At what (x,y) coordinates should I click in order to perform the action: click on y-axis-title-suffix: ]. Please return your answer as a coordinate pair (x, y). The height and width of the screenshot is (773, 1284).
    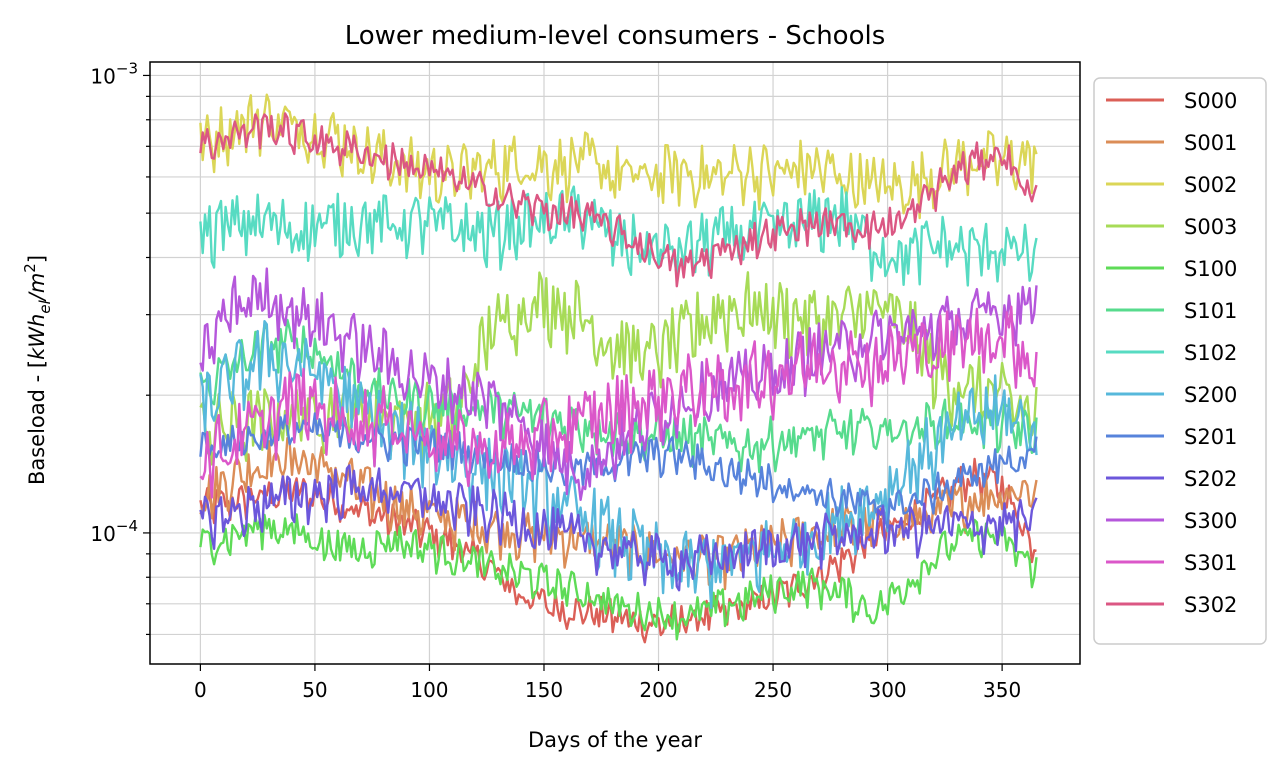
    Looking at the image, I should click on (37, 259).